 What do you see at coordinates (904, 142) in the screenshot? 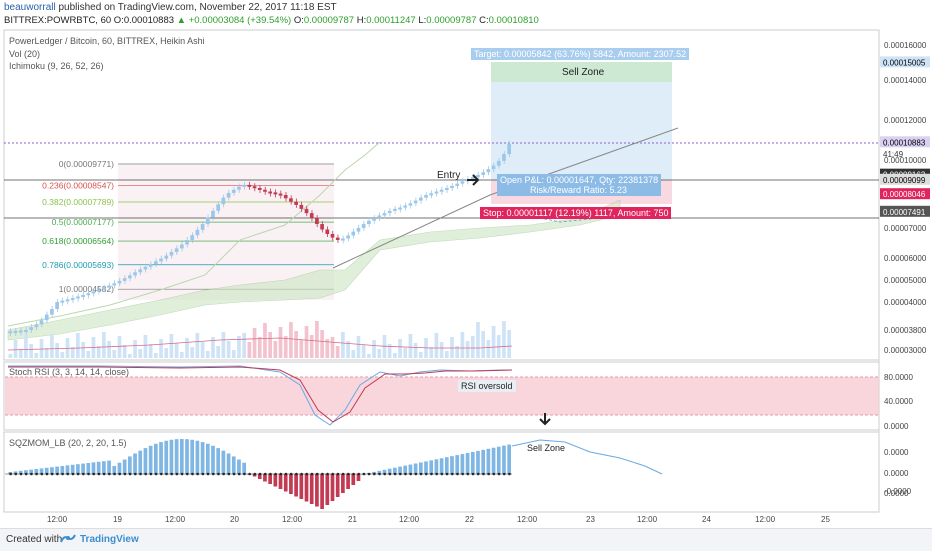
I see `price-marker: 0.00010883` at bounding box center [904, 142].